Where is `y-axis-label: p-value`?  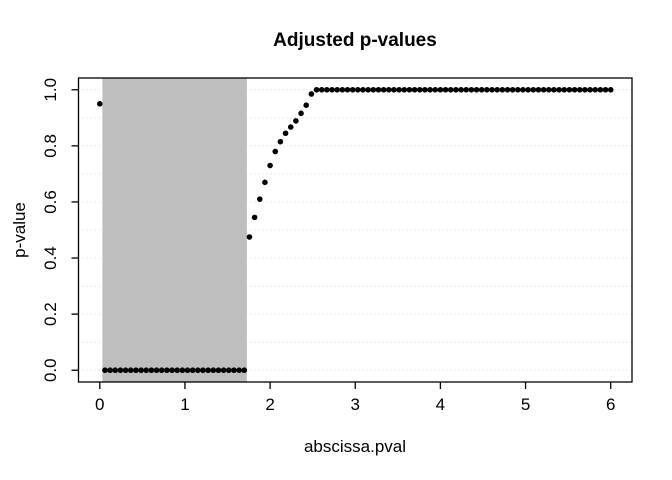 y-axis-label: p-value is located at coordinates (19, 230).